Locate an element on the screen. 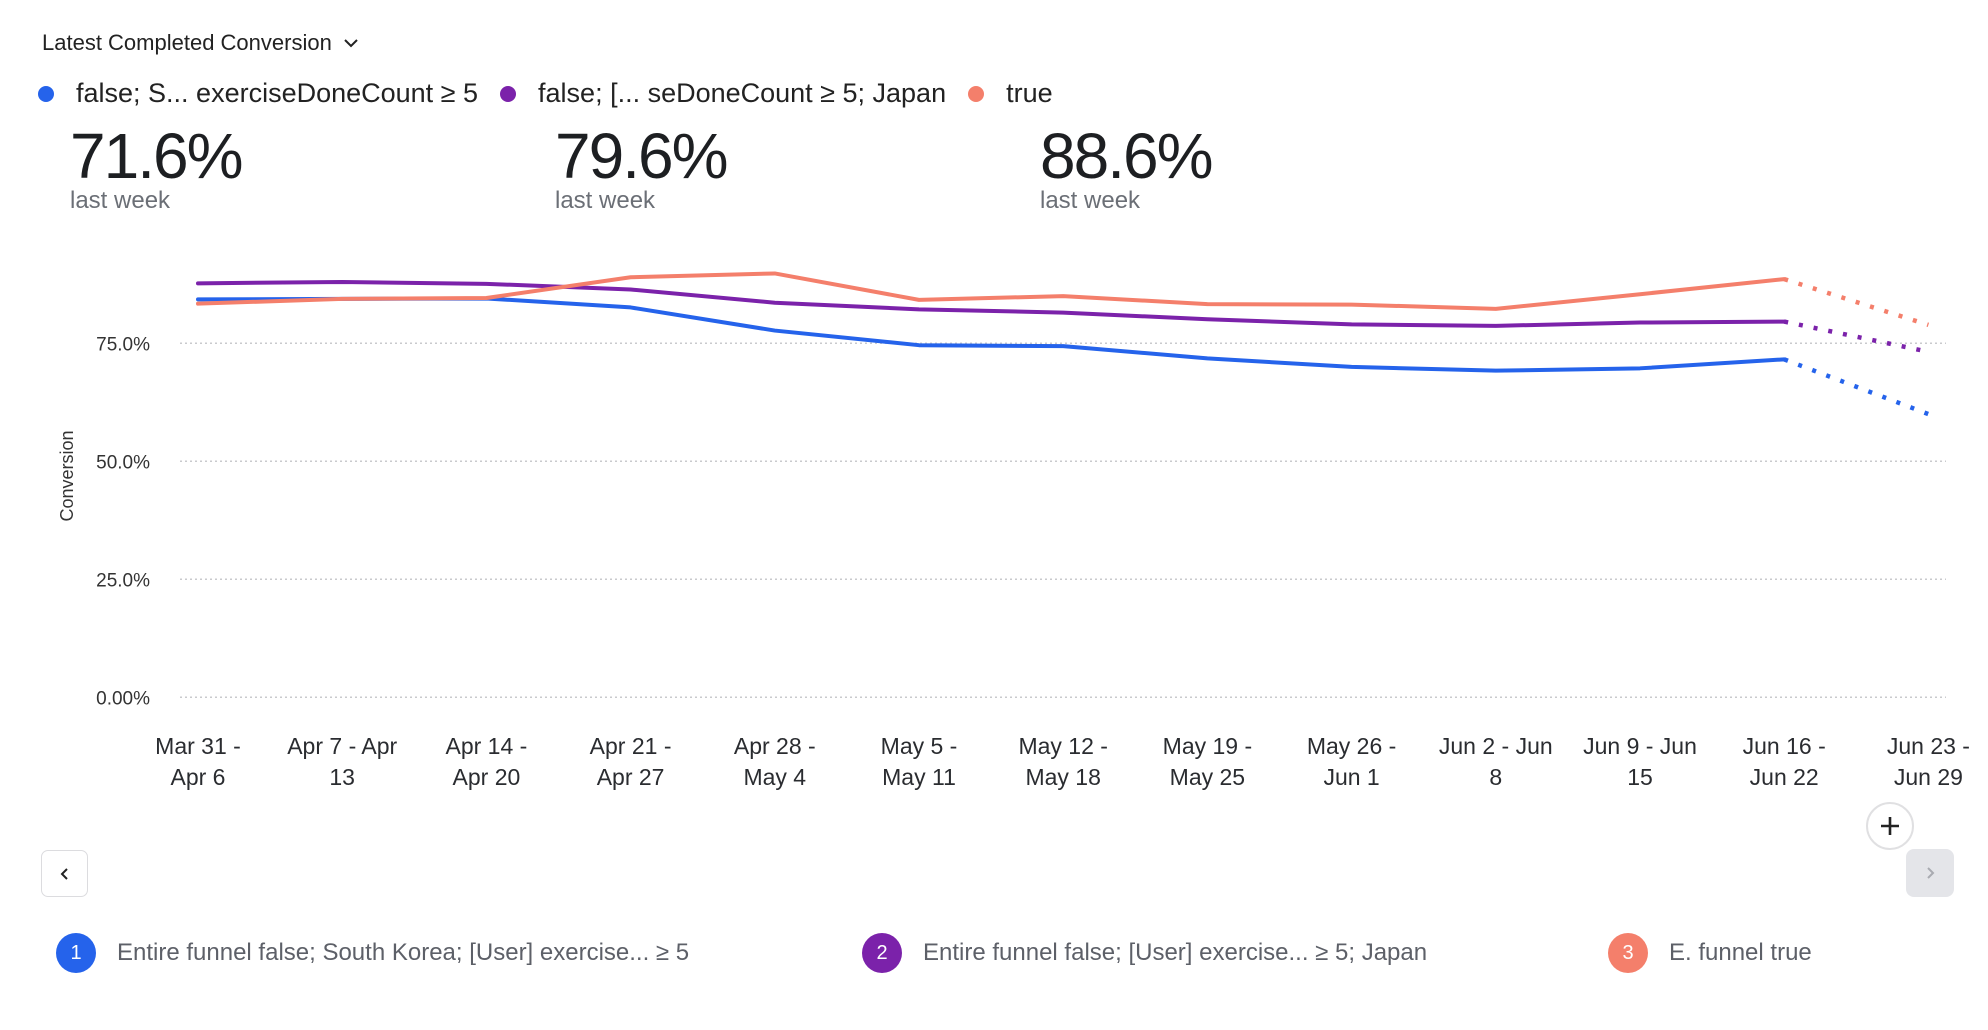  stat-series-2: 79.6% last week is located at coordinates (641, 167).